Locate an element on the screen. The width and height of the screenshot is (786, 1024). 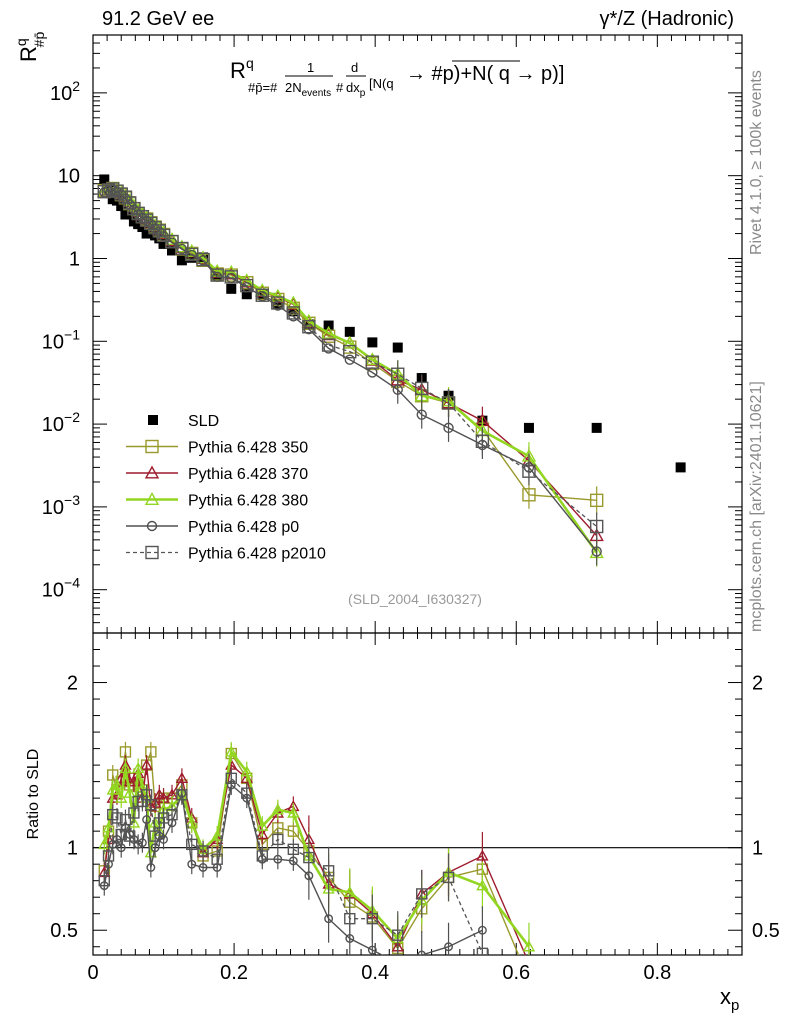
ratio-y-axis-label-text: Ratio to SLD is located at coordinates (33, 794).